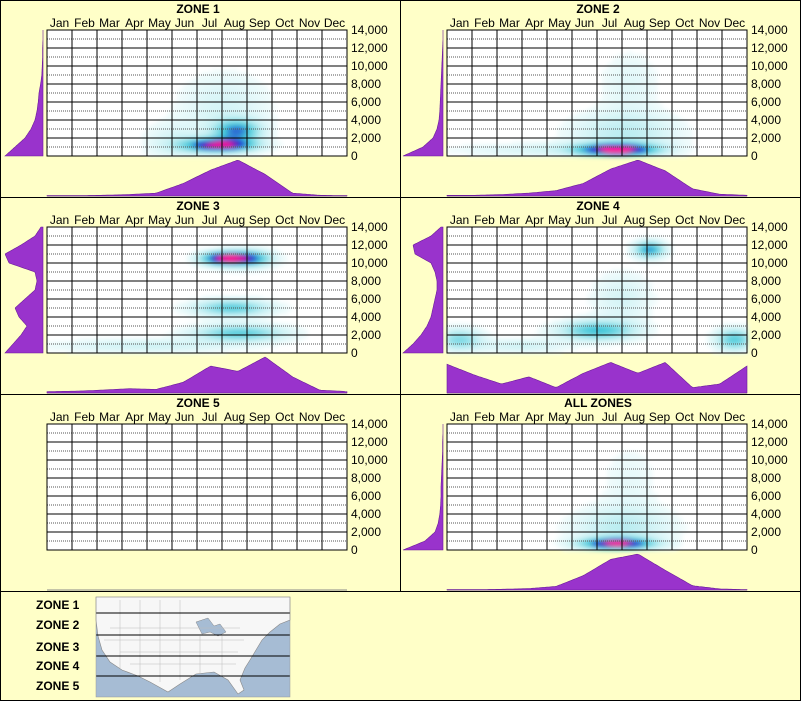  What do you see at coordinates (766, 138) in the screenshot?
I see `y-tick-label: 2,000` at bounding box center [766, 138].